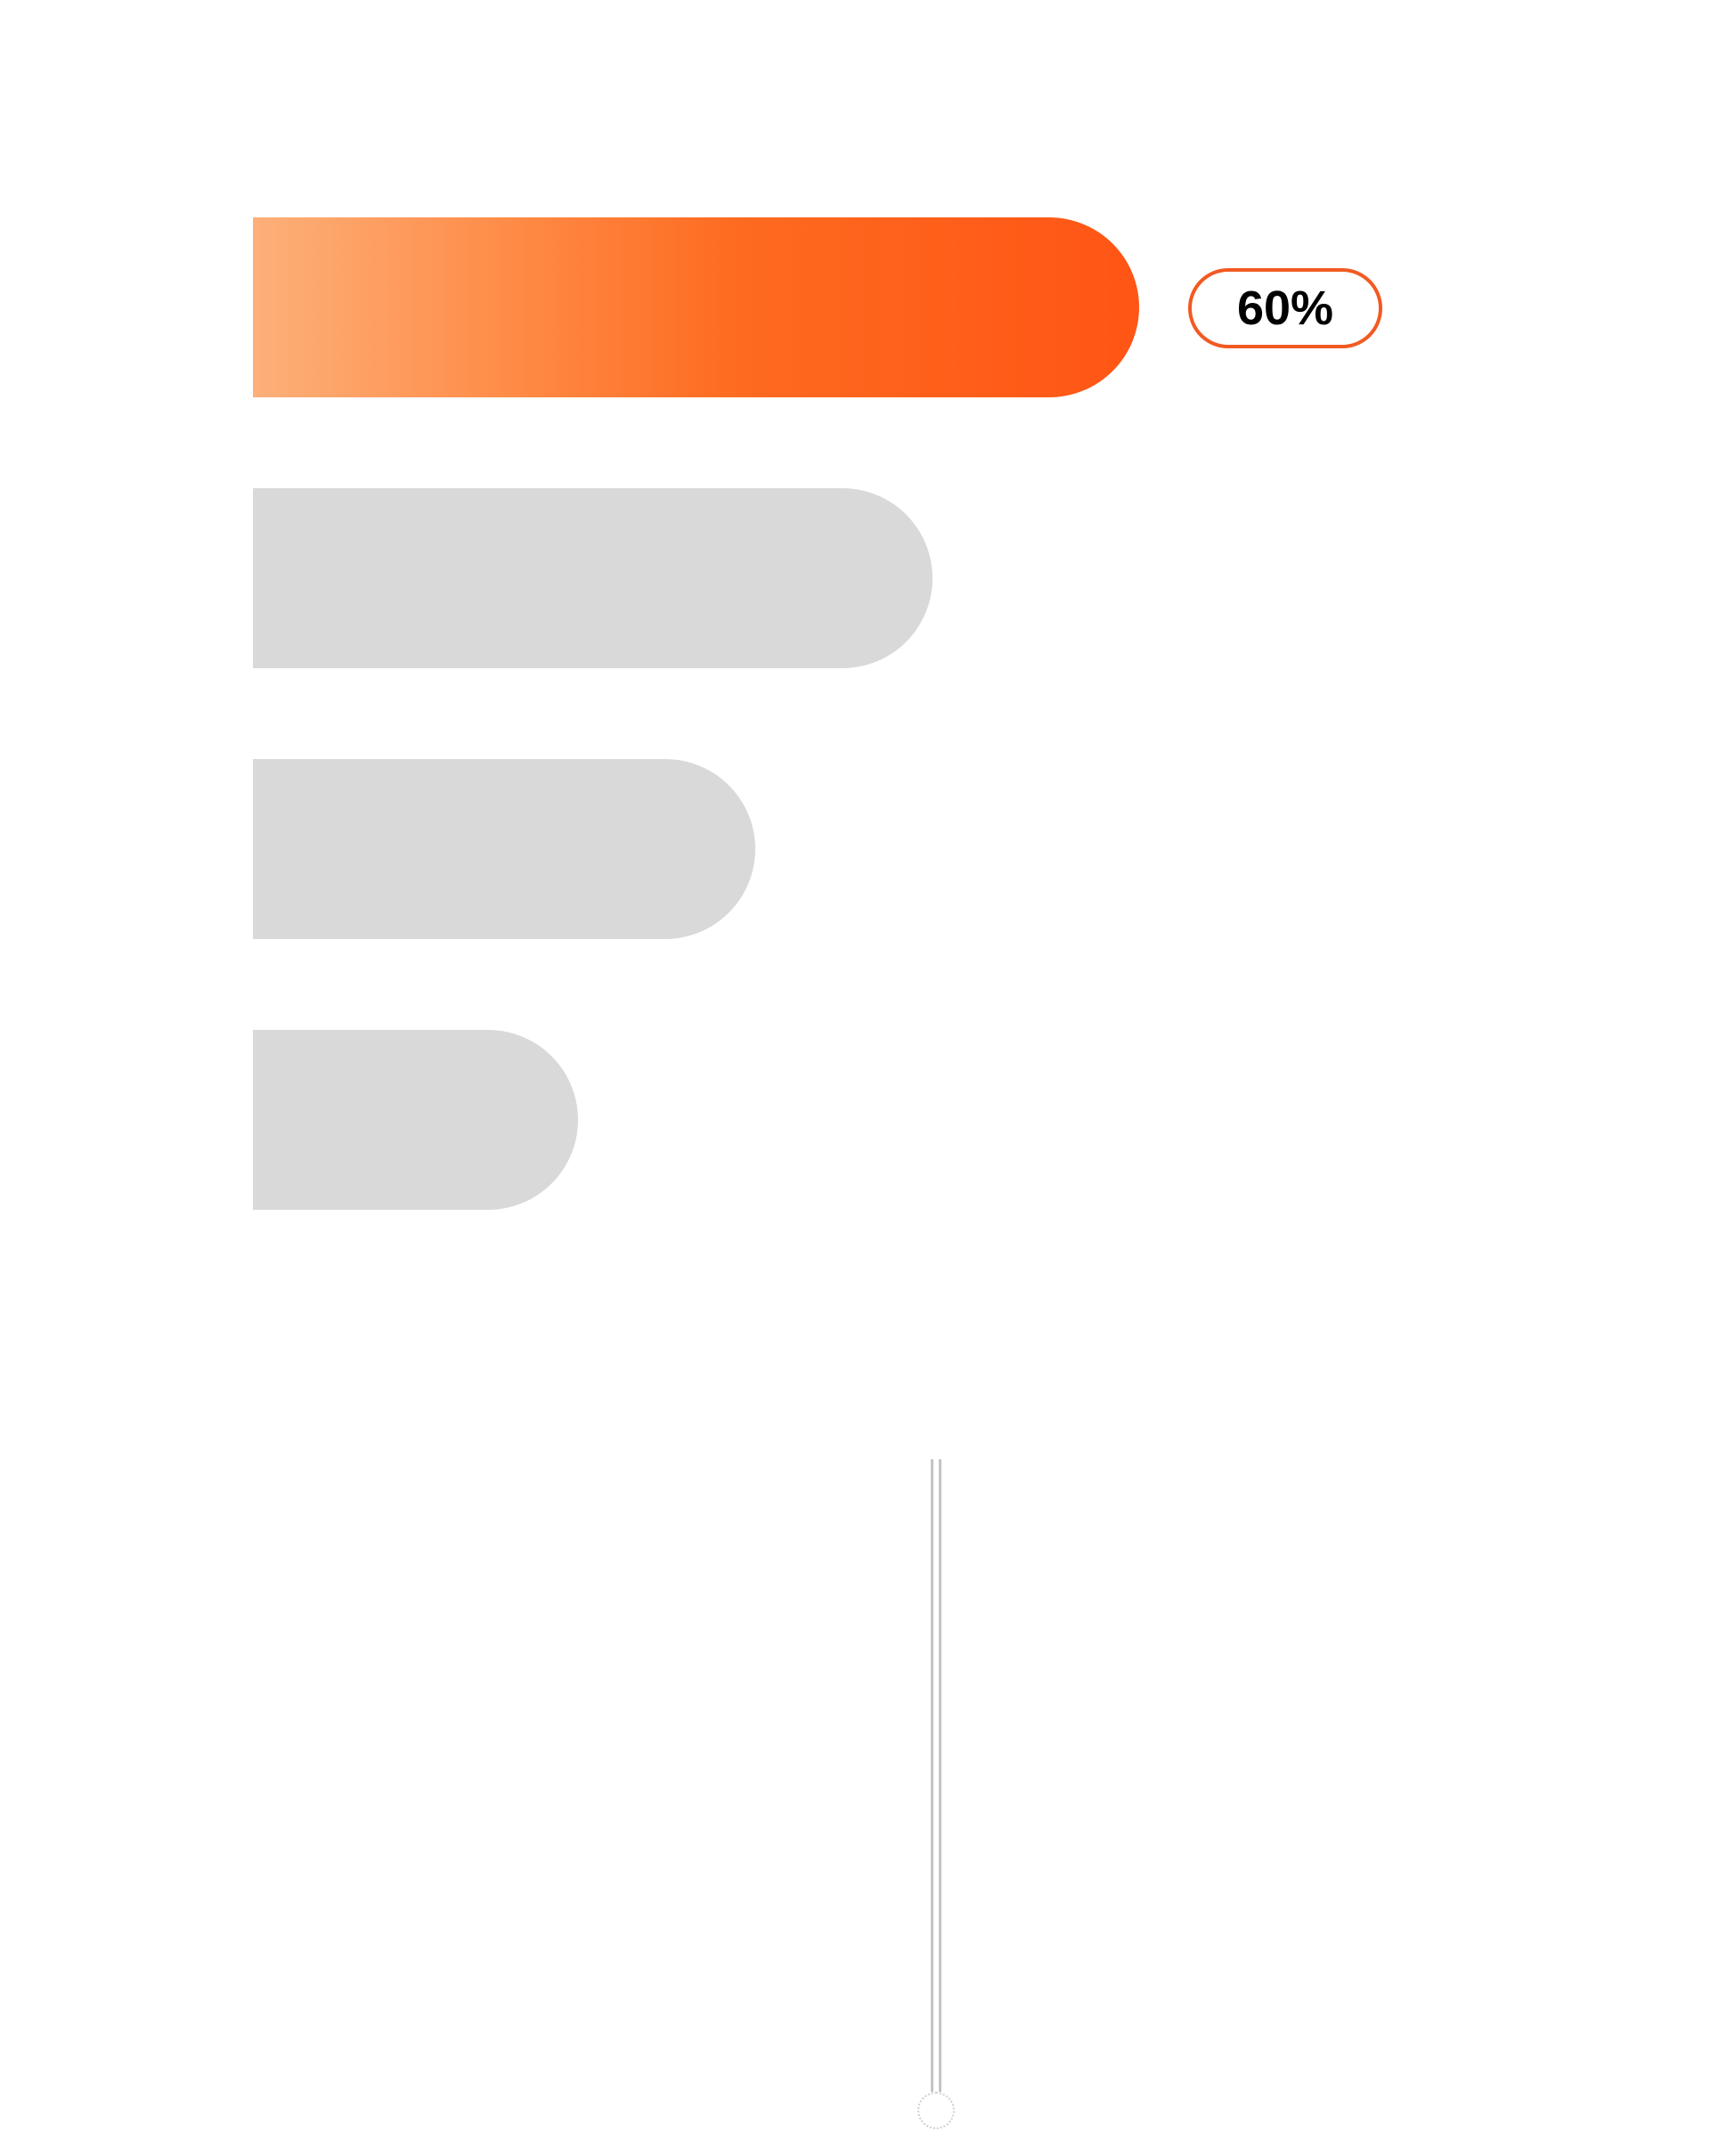 The width and height of the screenshot is (1735, 2156). Describe the element at coordinates (1285, 308) in the screenshot. I see `value-label: 60%` at that location.